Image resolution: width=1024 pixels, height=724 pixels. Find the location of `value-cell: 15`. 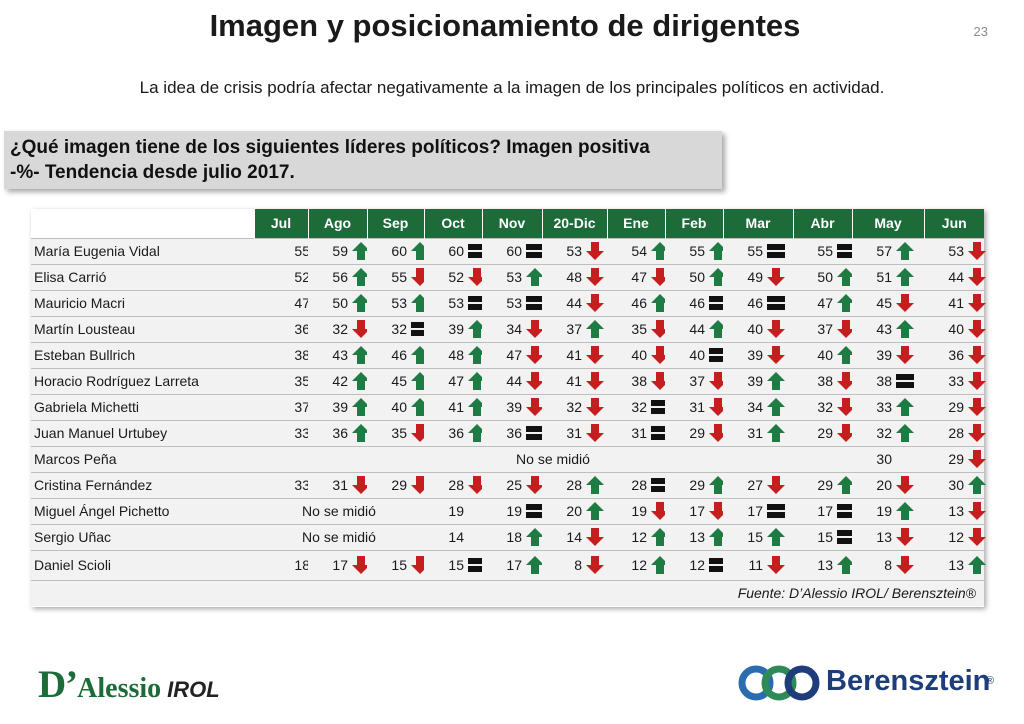

value-cell: 15 is located at coordinates (398, 564).